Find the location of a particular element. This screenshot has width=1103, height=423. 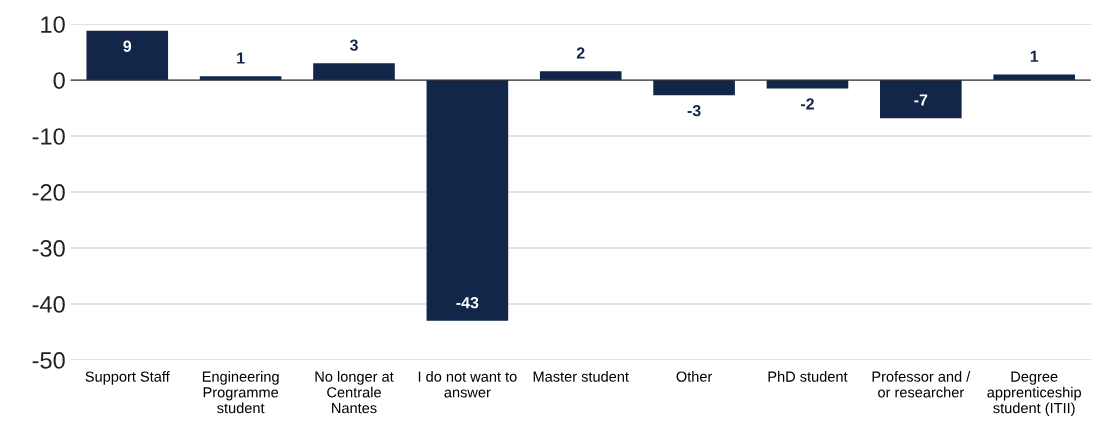

x-tick-label: No longer at Centrale Nantes is located at coordinates (354, 392).